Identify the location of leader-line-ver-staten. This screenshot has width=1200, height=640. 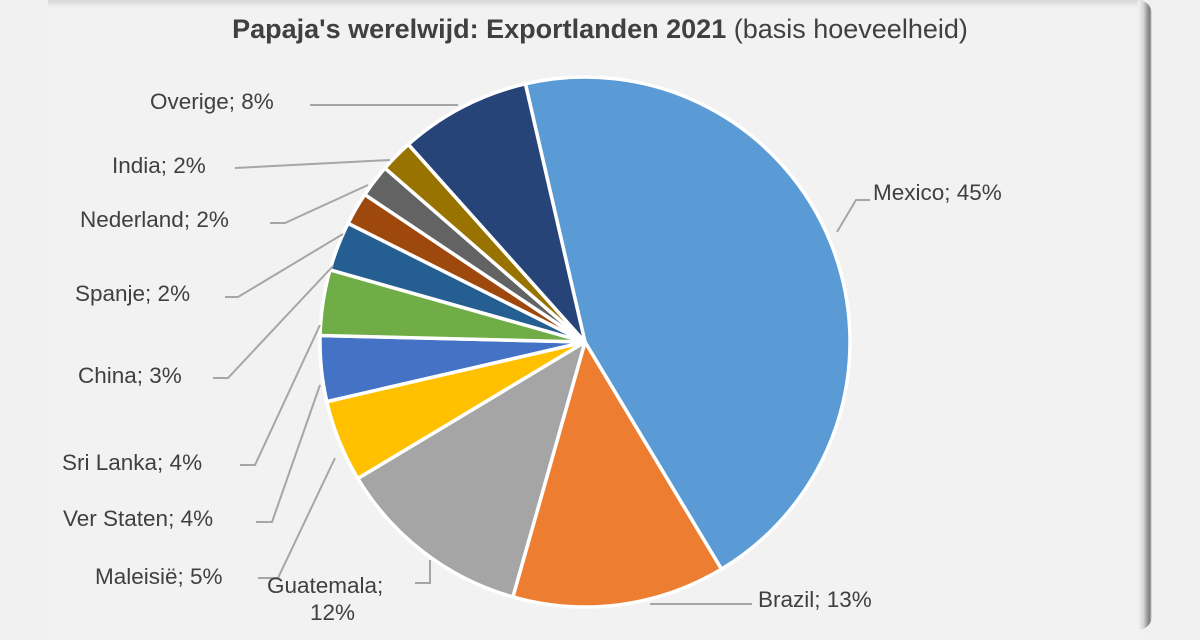
(288, 453).